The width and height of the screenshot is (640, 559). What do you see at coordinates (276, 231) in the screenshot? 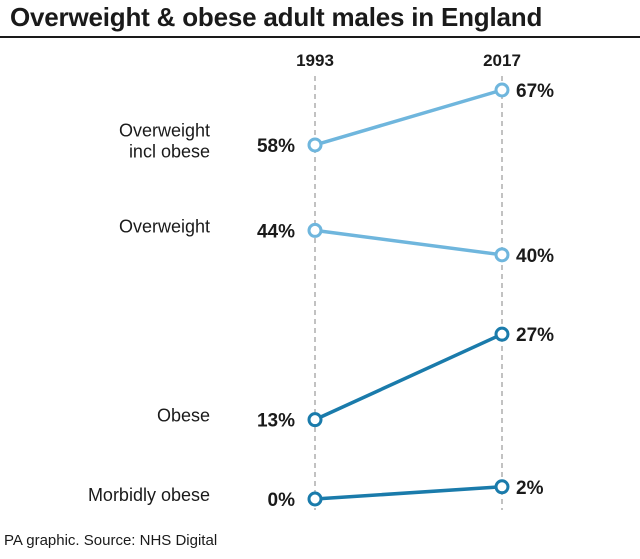
I see `value-label-overweight-1993: 44%` at bounding box center [276, 231].